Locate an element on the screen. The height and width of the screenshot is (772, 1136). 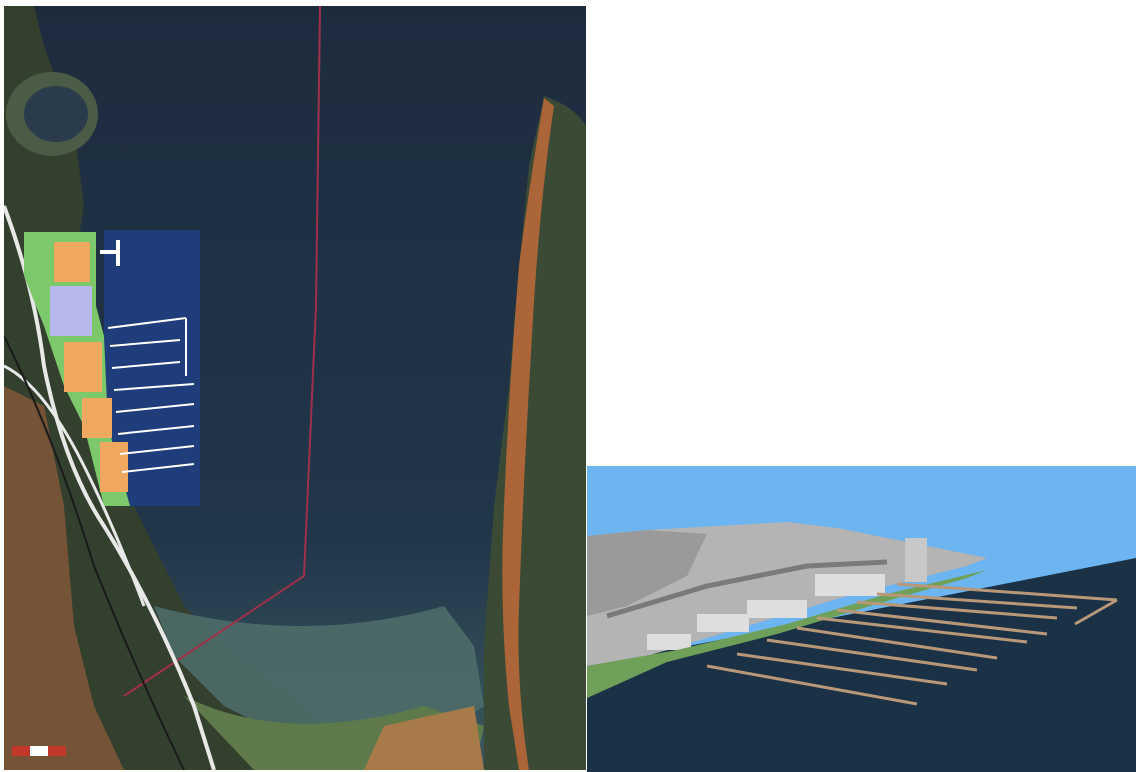
railway is located at coordinates (94, 552).